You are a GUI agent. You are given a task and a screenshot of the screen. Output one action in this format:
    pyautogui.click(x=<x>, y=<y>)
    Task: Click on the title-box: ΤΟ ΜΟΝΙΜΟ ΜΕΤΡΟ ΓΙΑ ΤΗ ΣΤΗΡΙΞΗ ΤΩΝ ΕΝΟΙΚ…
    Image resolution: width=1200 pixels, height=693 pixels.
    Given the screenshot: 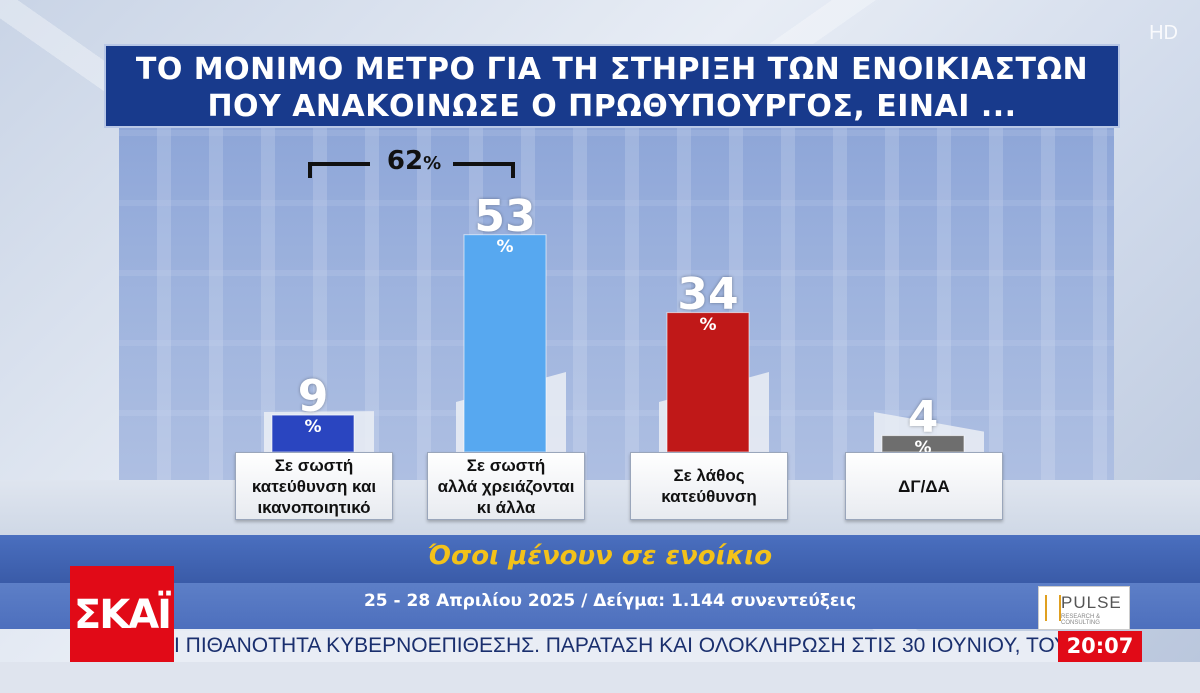 What is the action you would take?
    pyautogui.click(x=612, y=86)
    